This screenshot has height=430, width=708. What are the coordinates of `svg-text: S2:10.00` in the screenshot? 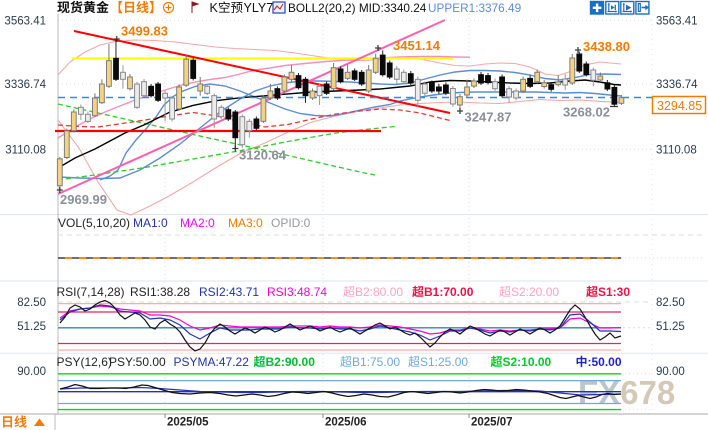 It's located at (527, 362).